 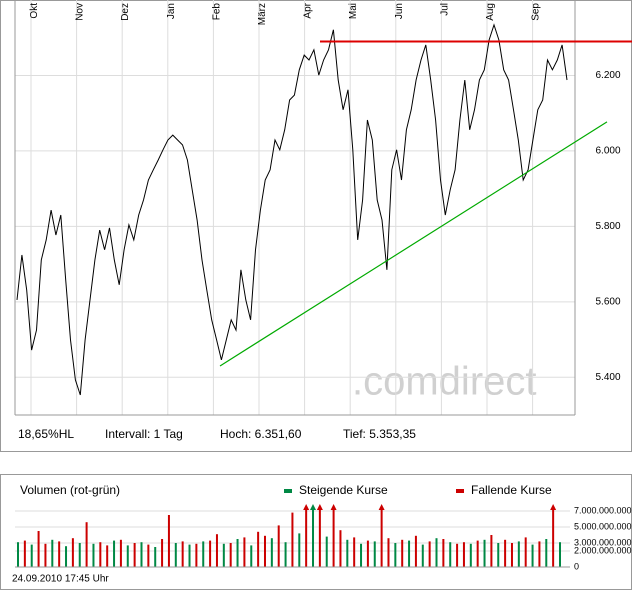 What do you see at coordinates (607, 301) in the screenshot?
I see `y-tick-label: 5.600` at bounding box center [607, 301].